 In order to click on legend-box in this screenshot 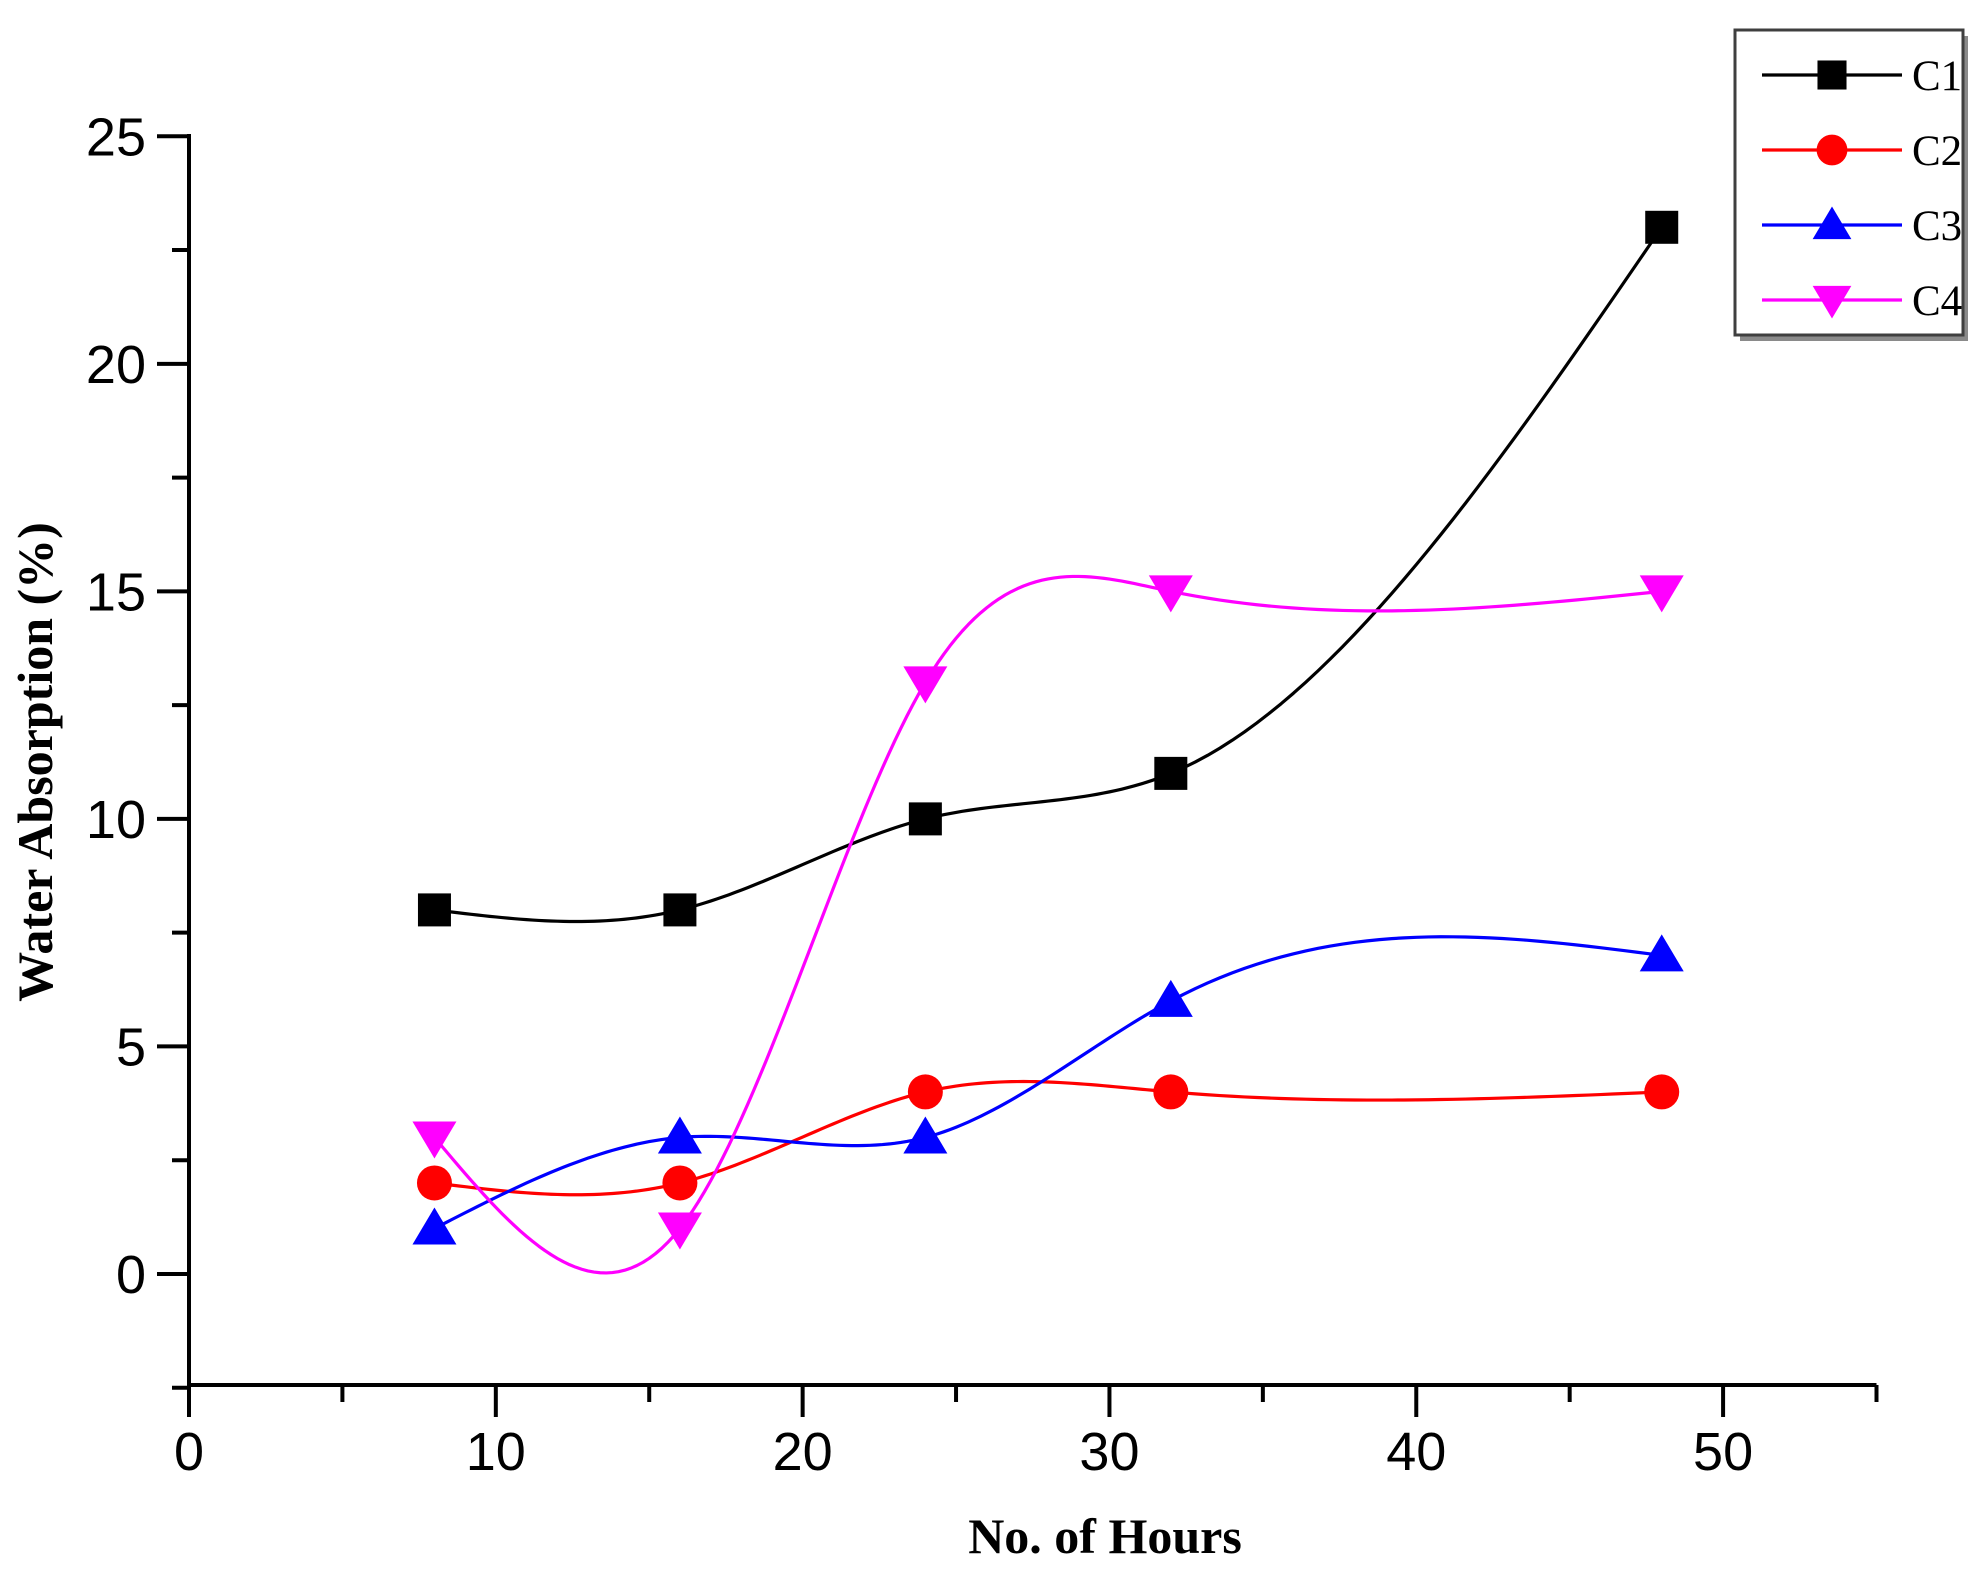, I will do `click(1849, 182)`.